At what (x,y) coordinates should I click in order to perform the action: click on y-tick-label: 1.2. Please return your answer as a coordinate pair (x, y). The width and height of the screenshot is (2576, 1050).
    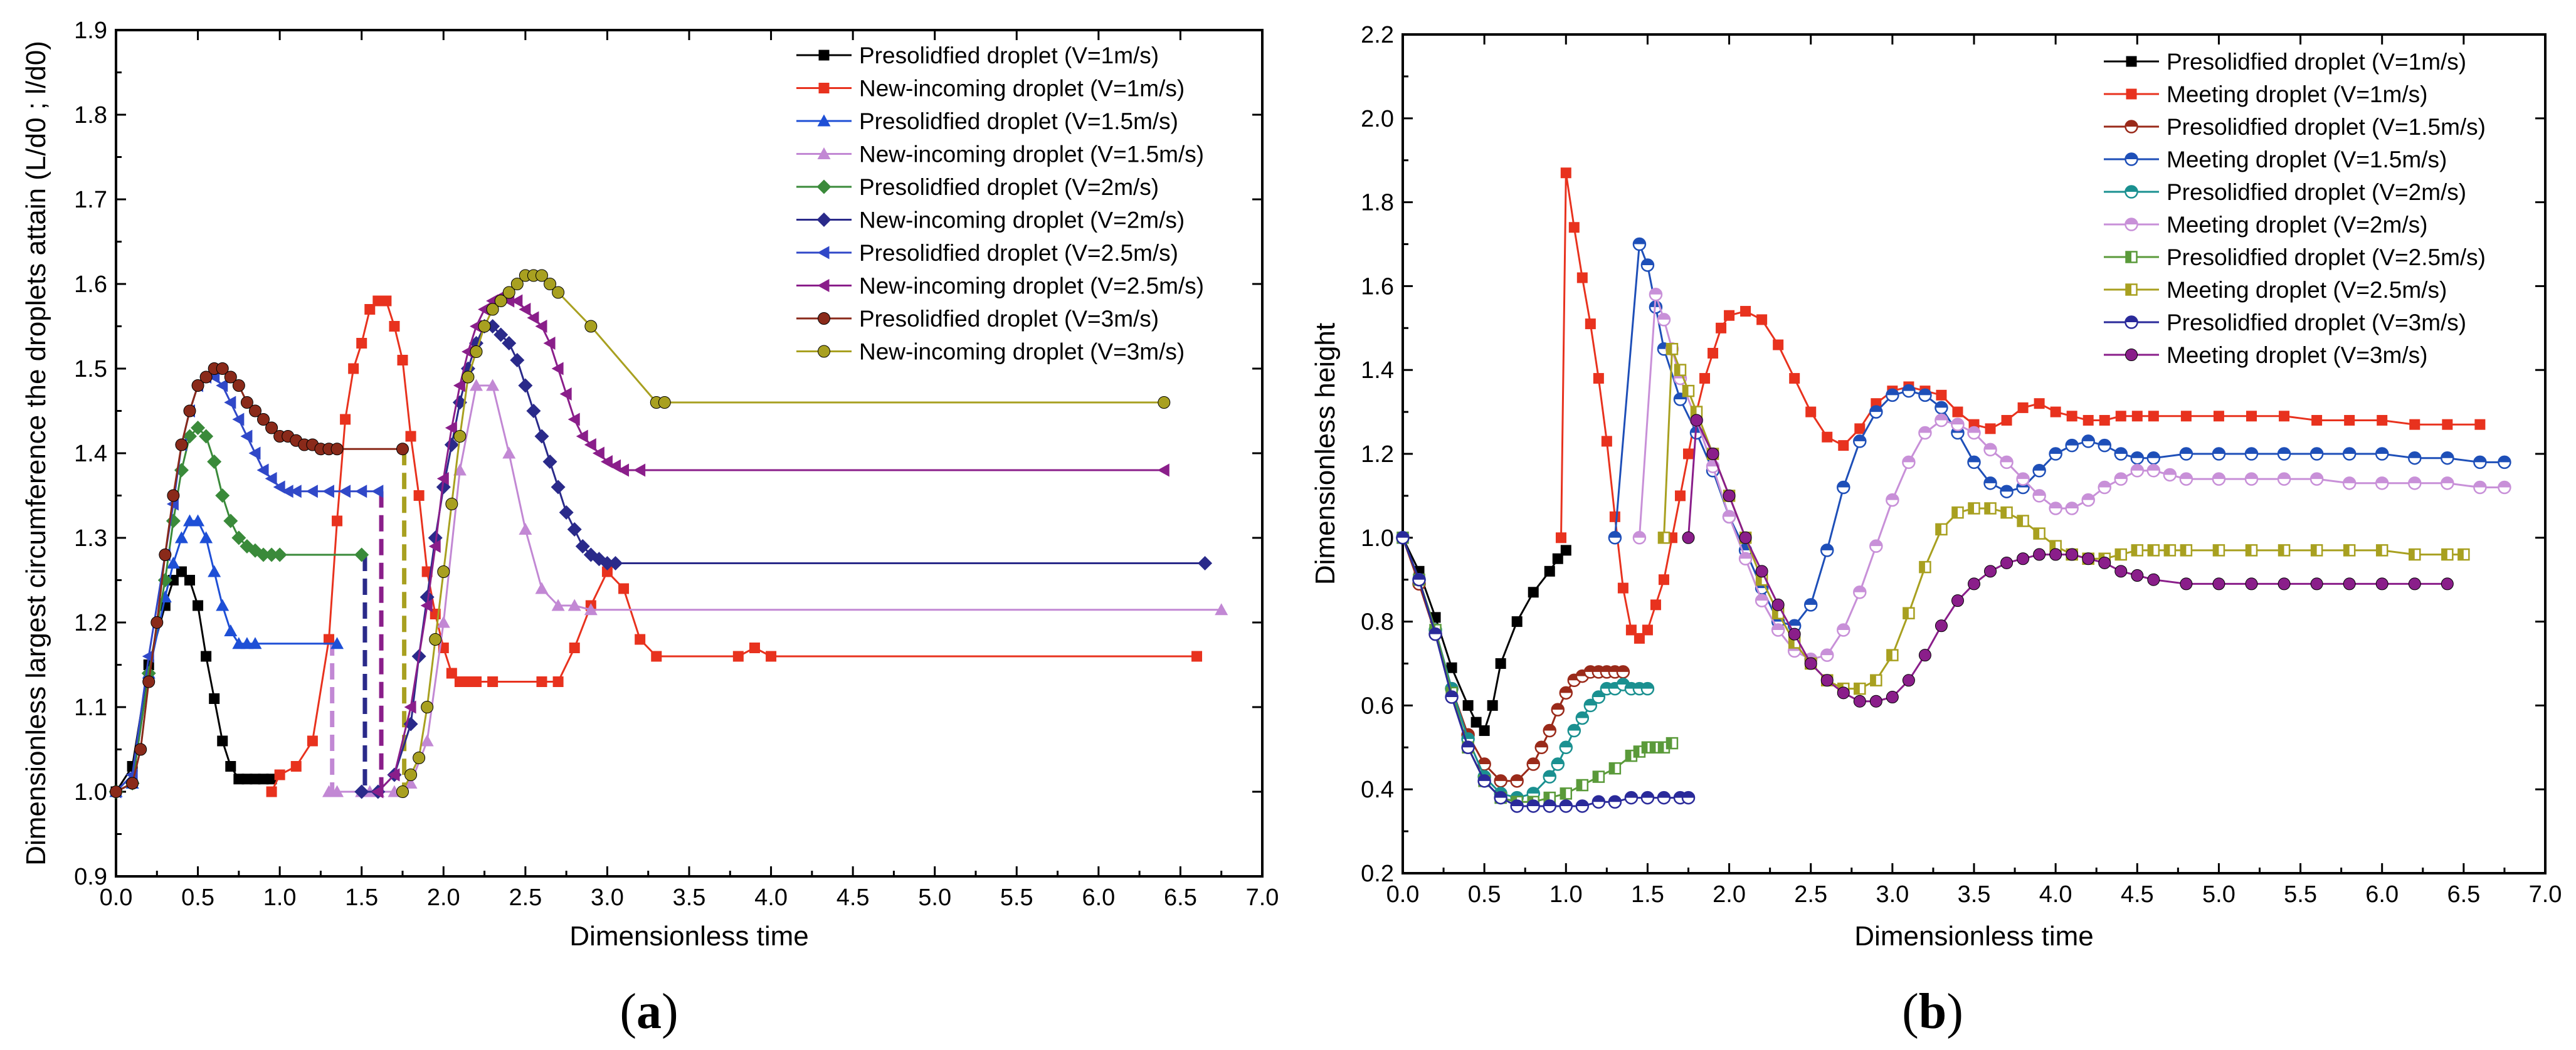
    Looking at the image, I should click on (1377, 455).